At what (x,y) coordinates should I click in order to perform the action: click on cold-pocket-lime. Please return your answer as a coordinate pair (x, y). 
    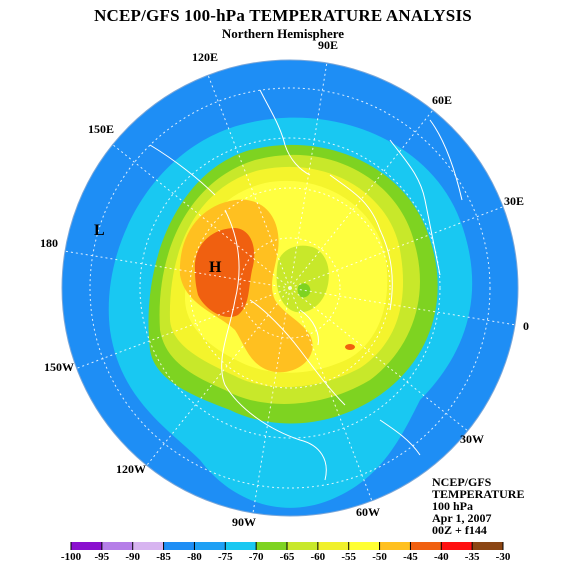
    Looking at the image, I should click on (302, 279).